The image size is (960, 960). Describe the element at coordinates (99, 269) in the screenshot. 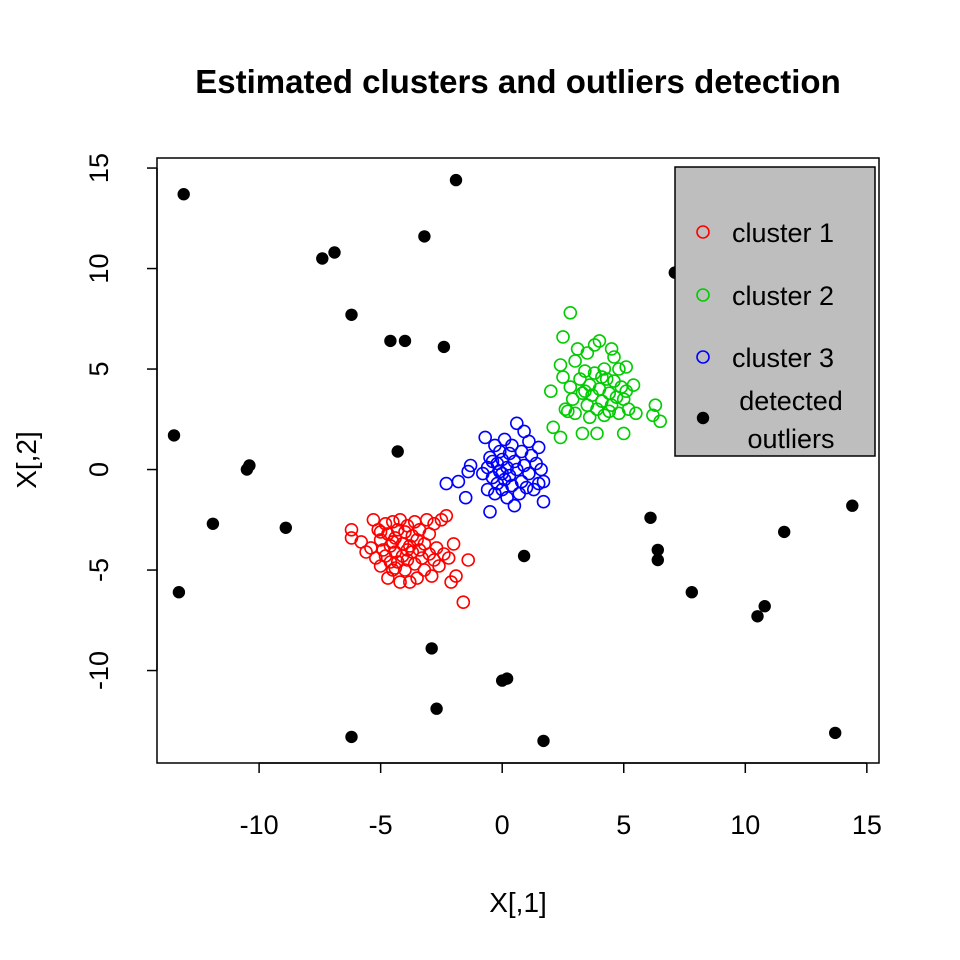

I see `y-tick-label: 10` at that location.